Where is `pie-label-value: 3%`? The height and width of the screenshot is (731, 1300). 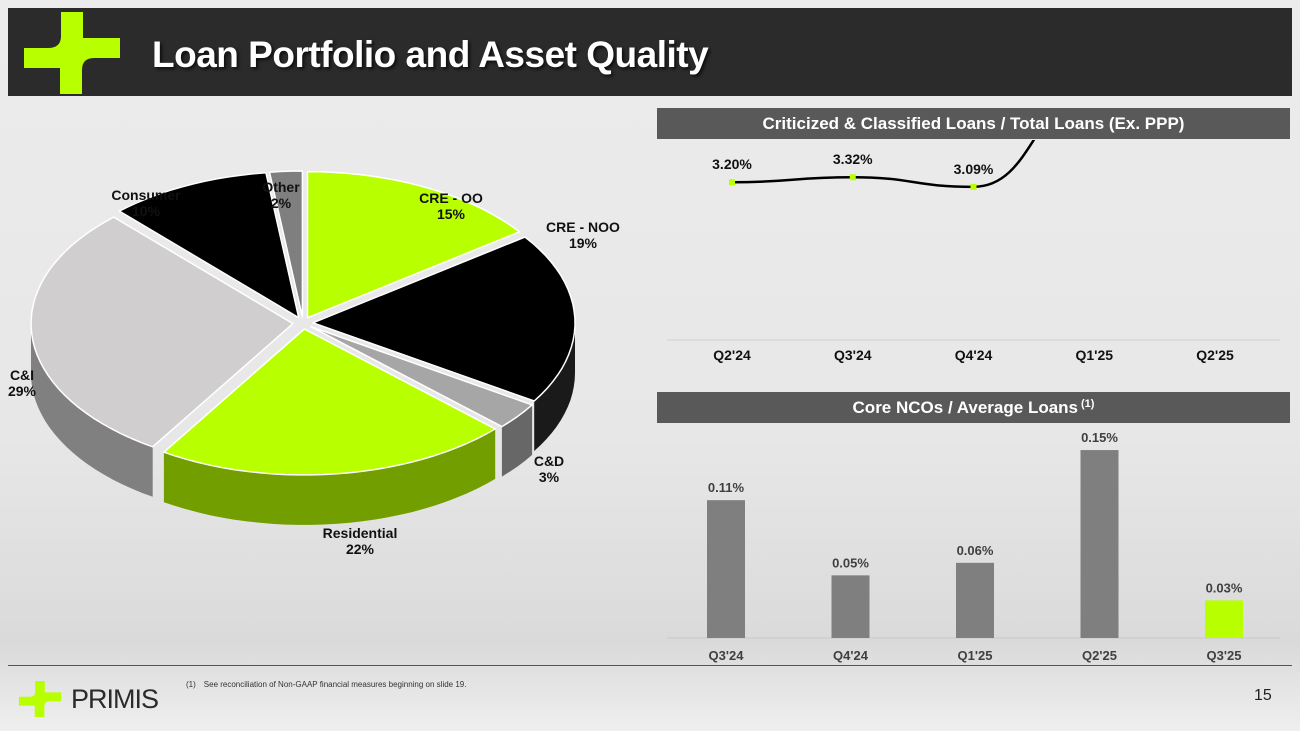 pie-label-value: 3% is located at coordinates (549, 477).